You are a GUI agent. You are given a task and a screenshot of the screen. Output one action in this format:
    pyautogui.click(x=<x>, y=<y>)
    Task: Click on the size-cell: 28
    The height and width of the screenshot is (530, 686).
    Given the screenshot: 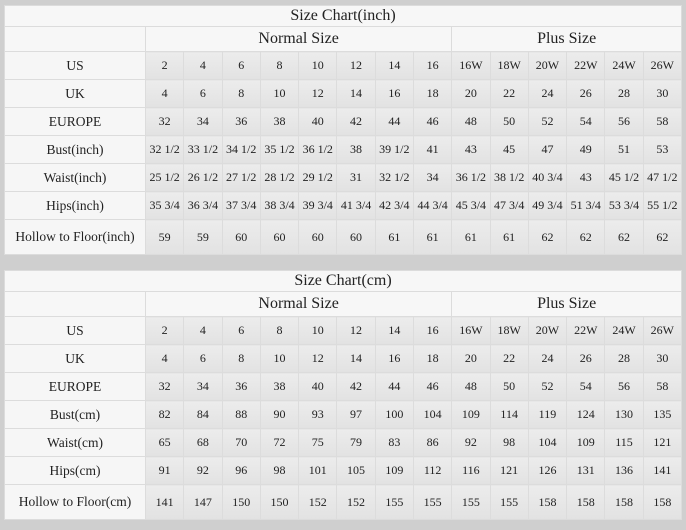 What is the action you would take?
    pyautogui.click(x=624, y=358)
    